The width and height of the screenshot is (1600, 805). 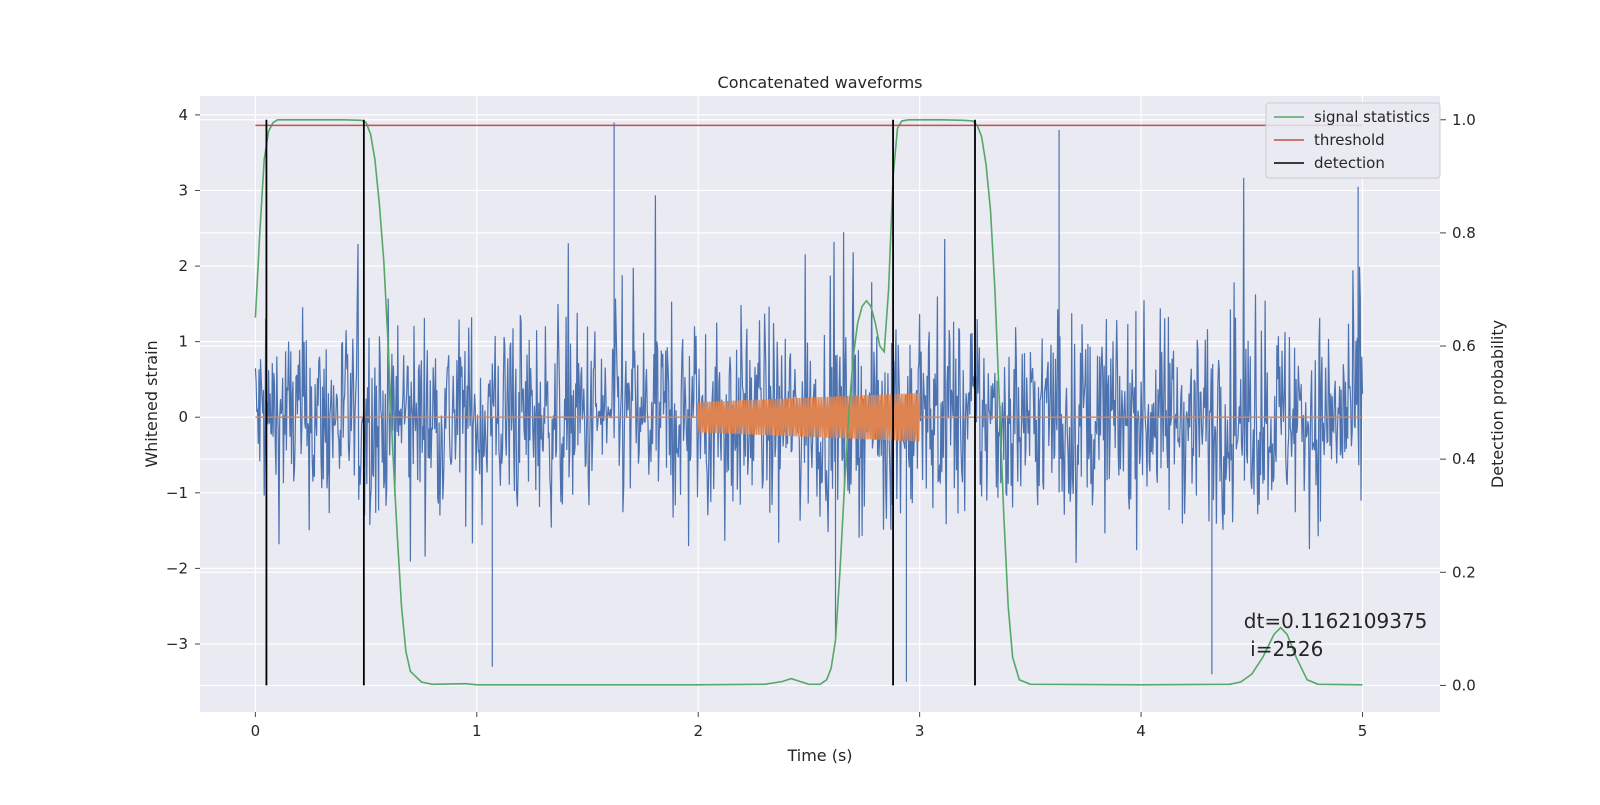 I want to click on legend-label-signal-statistics: signal statistics, so click(x=1372, y=117).